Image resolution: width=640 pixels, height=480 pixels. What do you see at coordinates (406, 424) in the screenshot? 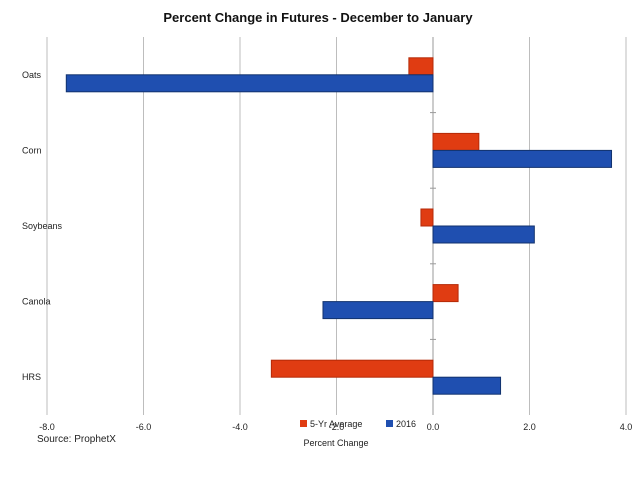
I see `legend-label: 2016` at bounding box center [406, 424].